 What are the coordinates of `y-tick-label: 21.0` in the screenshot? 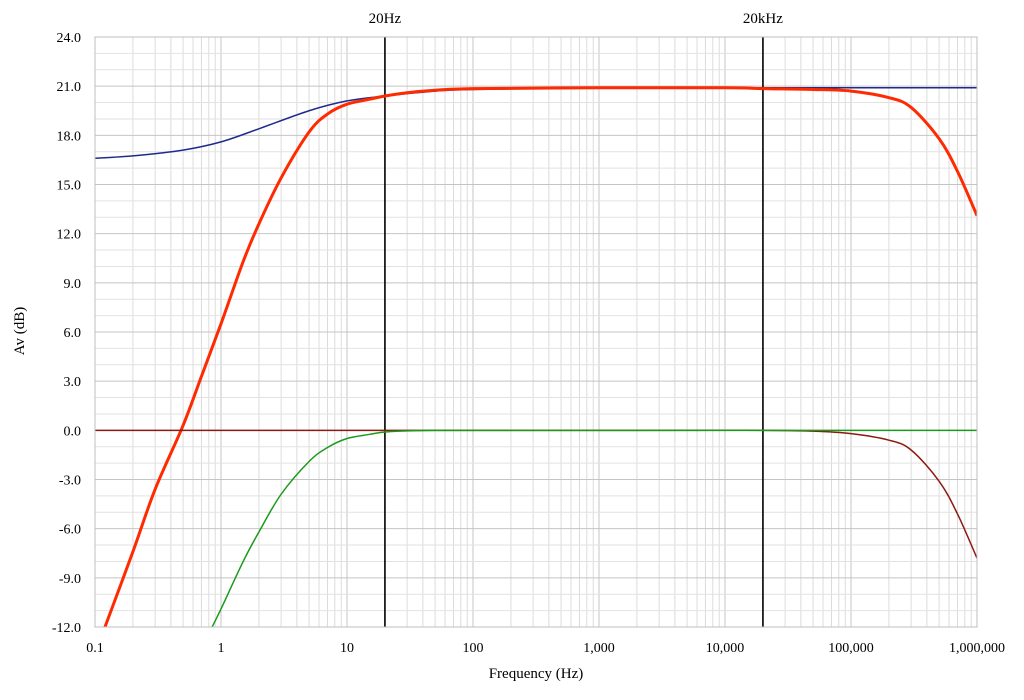 It's located at (69, 87).